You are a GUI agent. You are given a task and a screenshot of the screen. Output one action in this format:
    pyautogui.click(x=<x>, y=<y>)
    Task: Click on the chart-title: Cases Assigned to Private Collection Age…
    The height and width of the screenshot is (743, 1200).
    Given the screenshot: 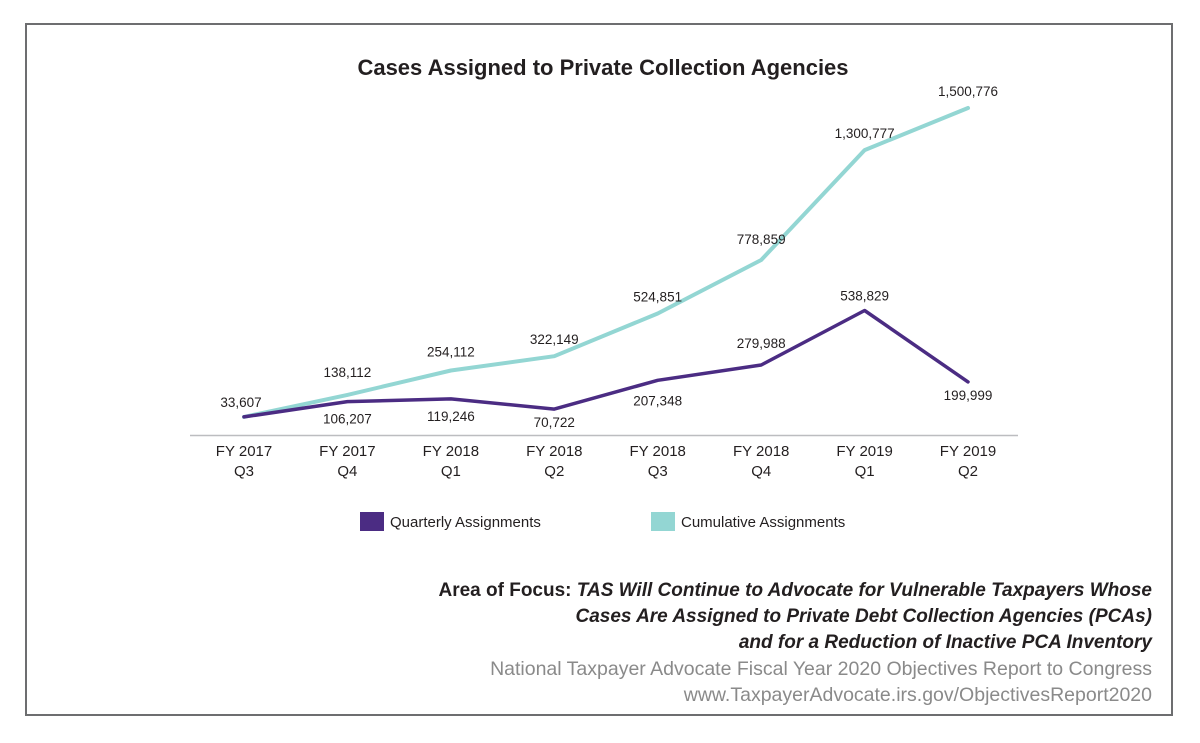 What is the action you would take?
    pyautogui.click(x=602, y=67)
    